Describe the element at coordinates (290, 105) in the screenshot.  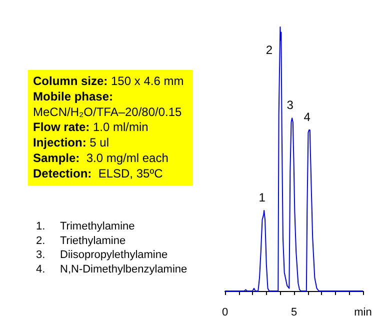
I see `annotation: 3` at that location.